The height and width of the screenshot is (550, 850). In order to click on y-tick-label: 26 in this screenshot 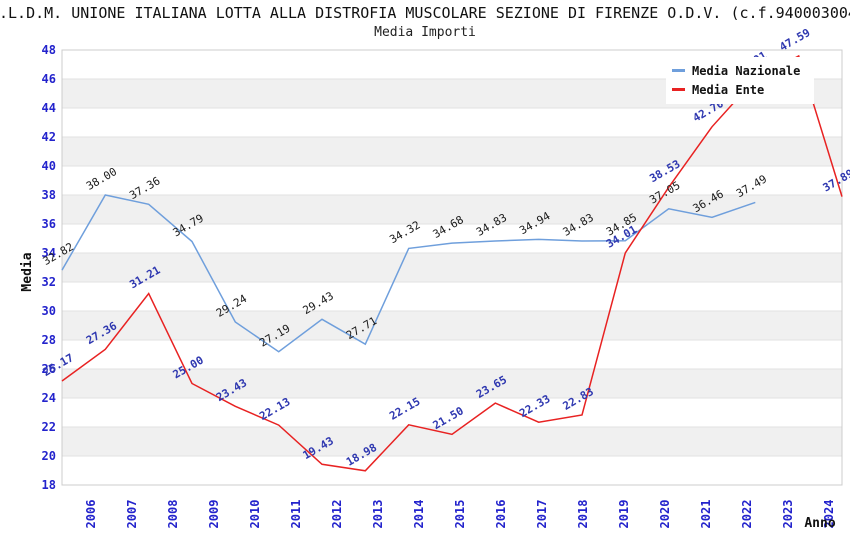, I will do `click(49, 369)`.